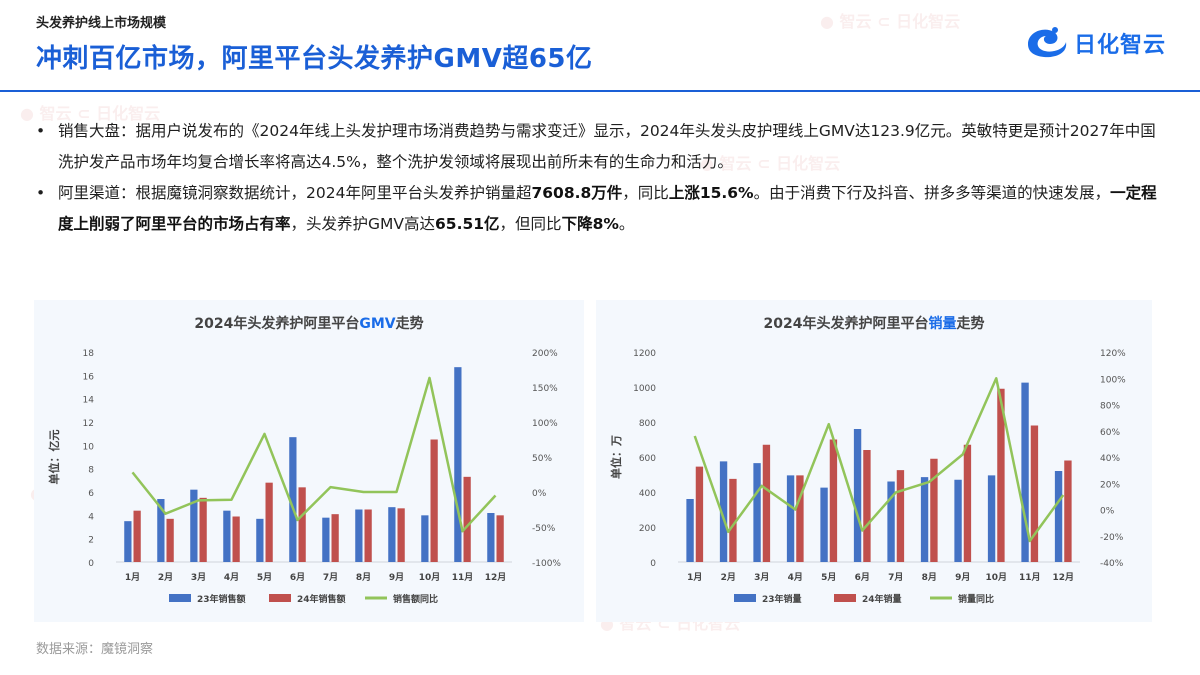  I want to click on y-tick-label: 10, so click(89, 447).